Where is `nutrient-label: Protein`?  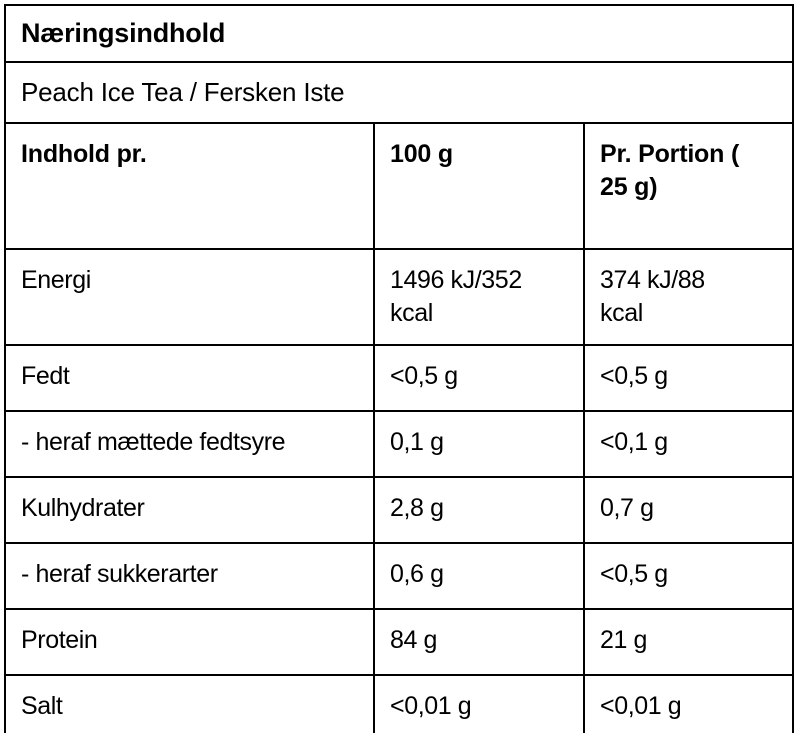 nutrient-label: Protein is located at coordinates (189, 642).